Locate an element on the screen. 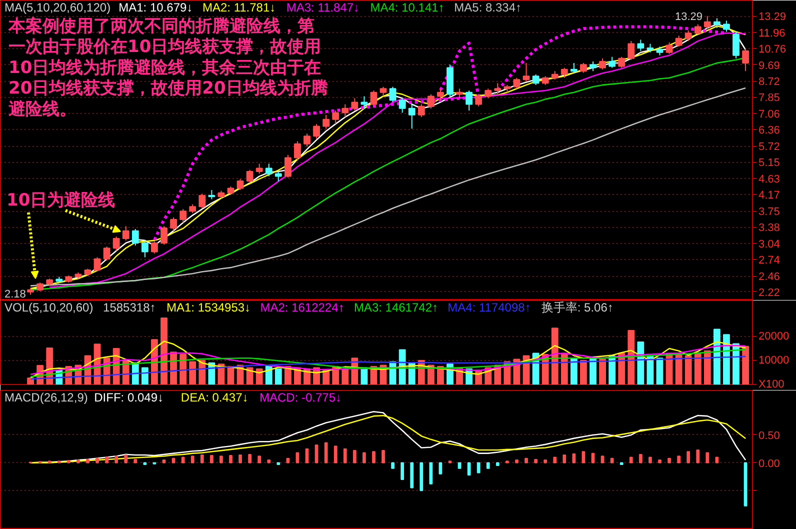  y-tick-label: 13.29 is located at coordinates (772, 17).